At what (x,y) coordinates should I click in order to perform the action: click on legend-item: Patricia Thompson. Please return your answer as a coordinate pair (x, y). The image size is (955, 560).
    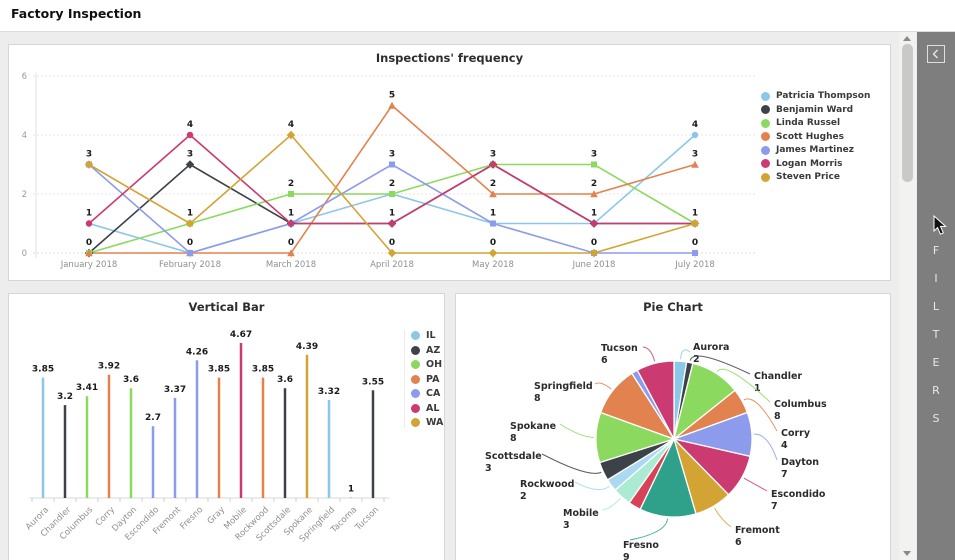
    Looking at the image, I should click on (815, 96).